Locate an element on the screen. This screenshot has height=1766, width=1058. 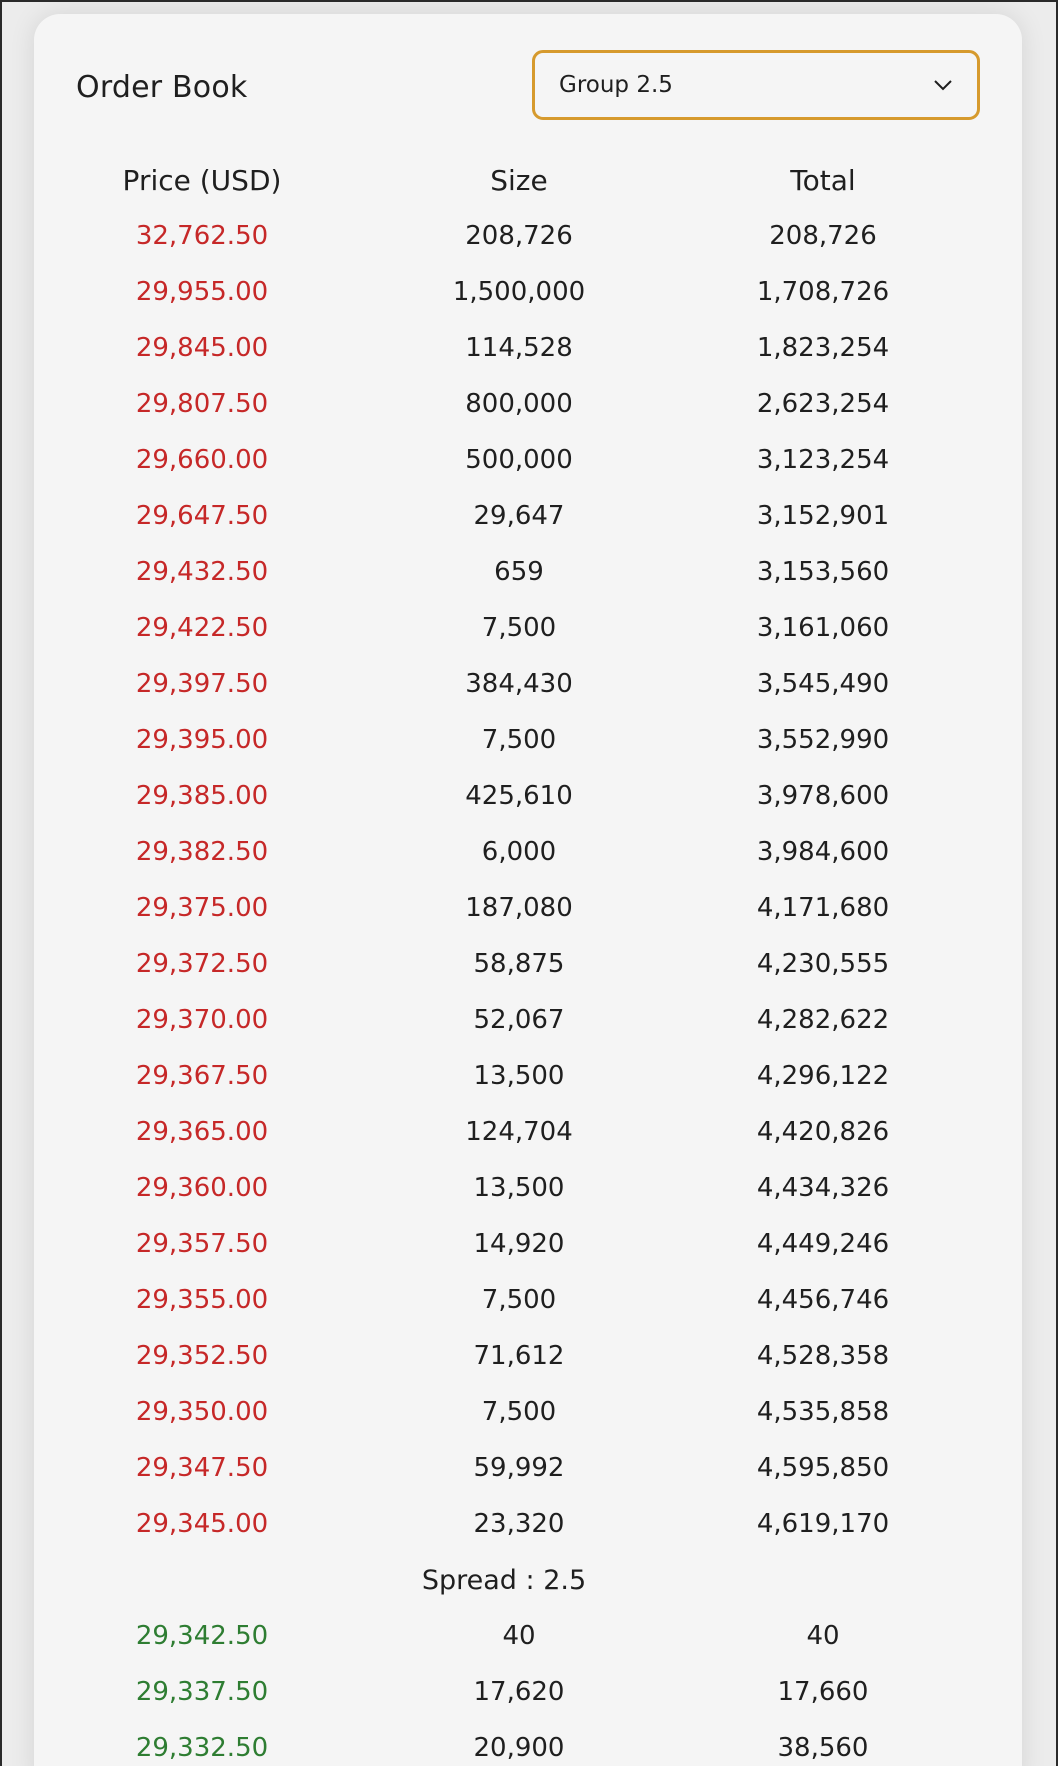
ask-row: 29,355.00 7,500 4,456,746 is located at coordinates (528, 1300).